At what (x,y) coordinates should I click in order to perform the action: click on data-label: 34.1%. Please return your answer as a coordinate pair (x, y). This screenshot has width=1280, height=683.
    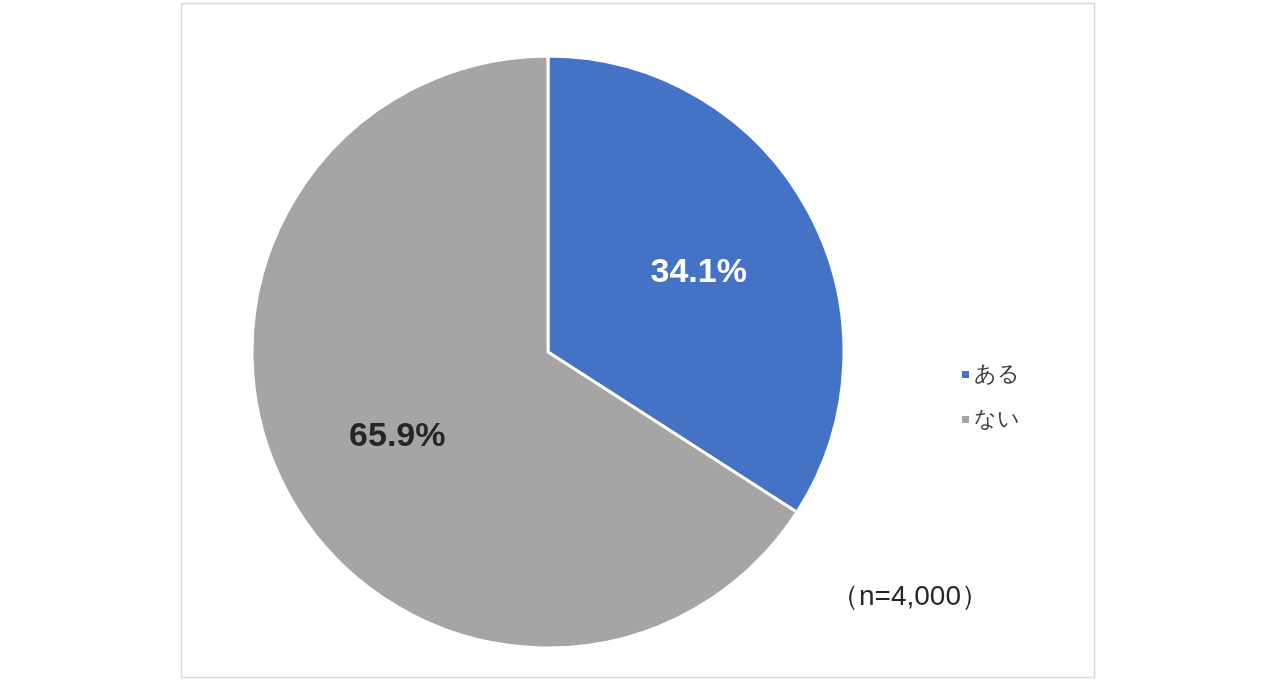
    Looking at the image, I should click on (698, 269).